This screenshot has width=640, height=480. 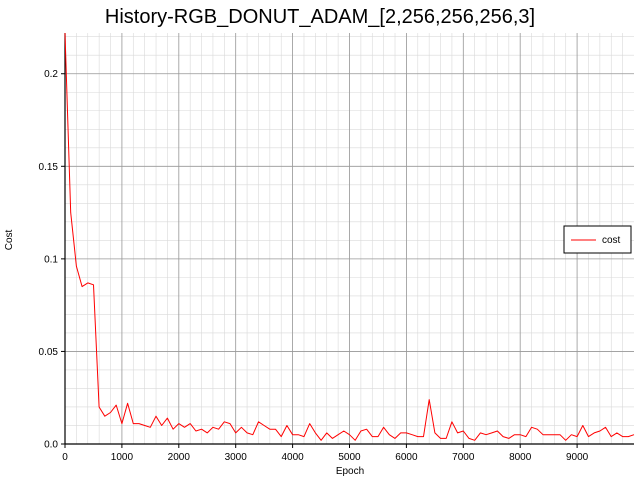 What do you see at coordinates (349, 457) in the screenshot?
I see `x-tick-label: 5000` at bounding box center [349, 457].